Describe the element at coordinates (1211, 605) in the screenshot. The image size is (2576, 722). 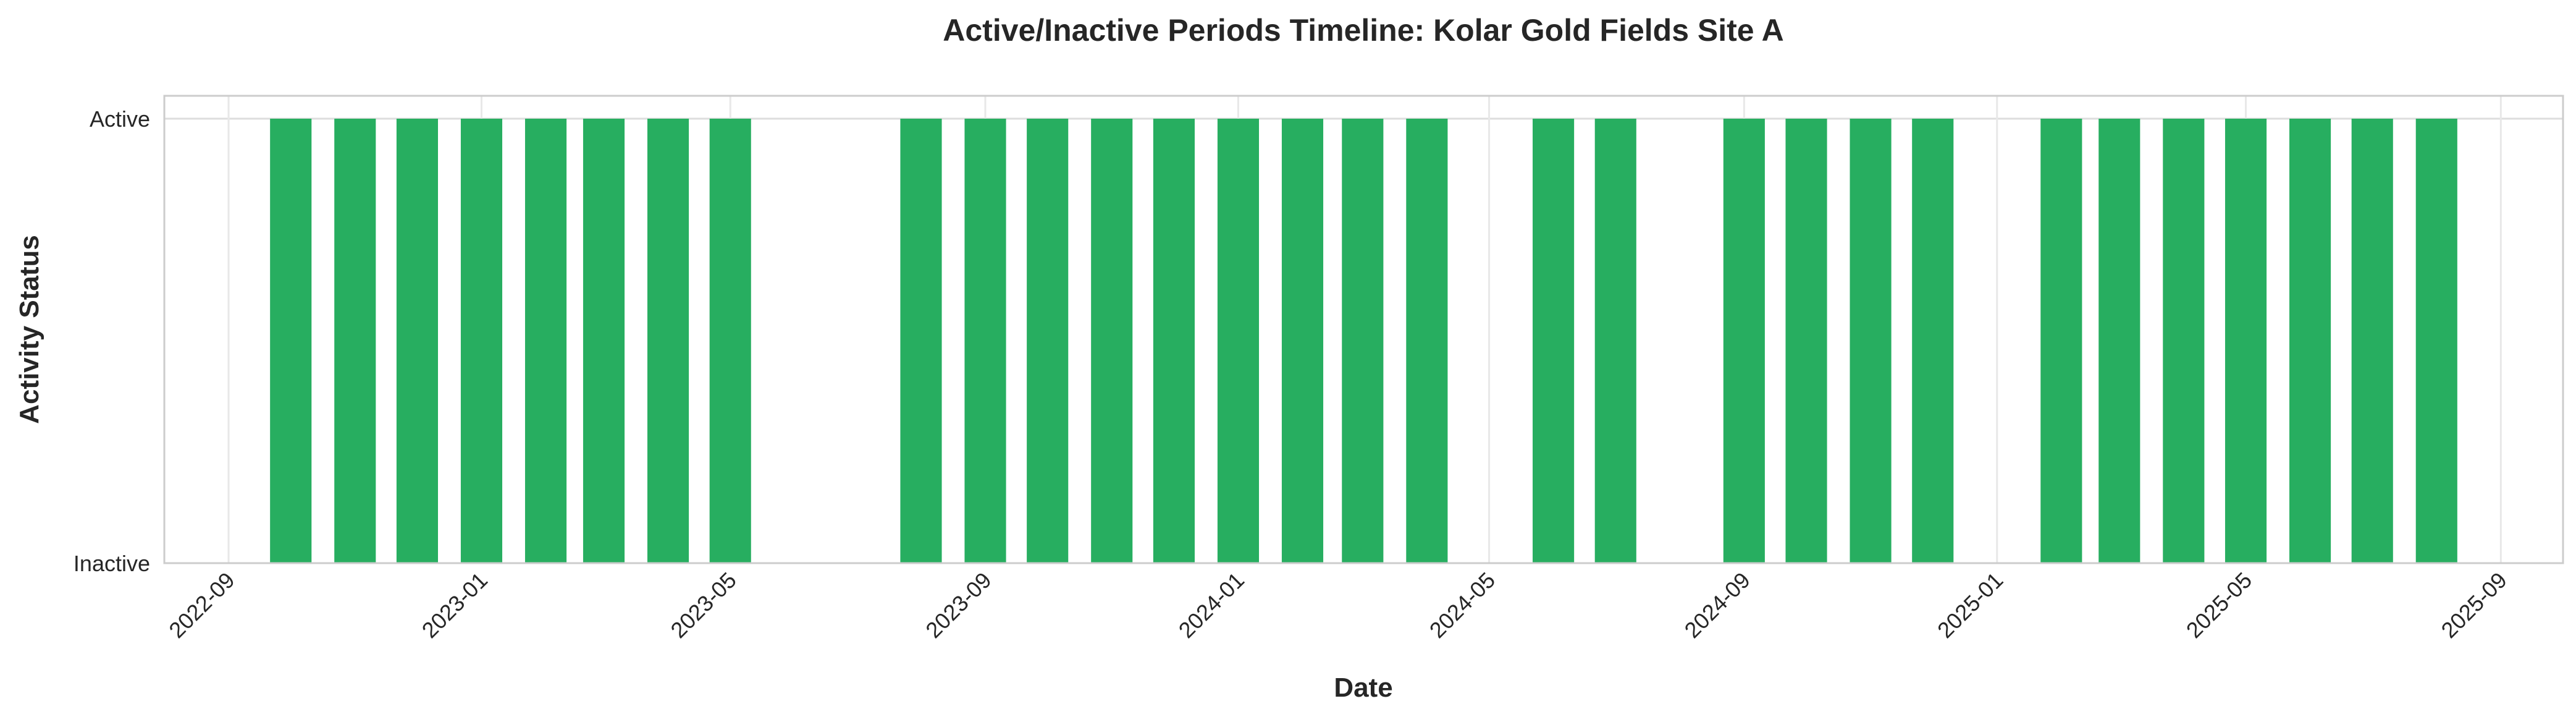
I see `x-tick-label: 2024-01` at that location.